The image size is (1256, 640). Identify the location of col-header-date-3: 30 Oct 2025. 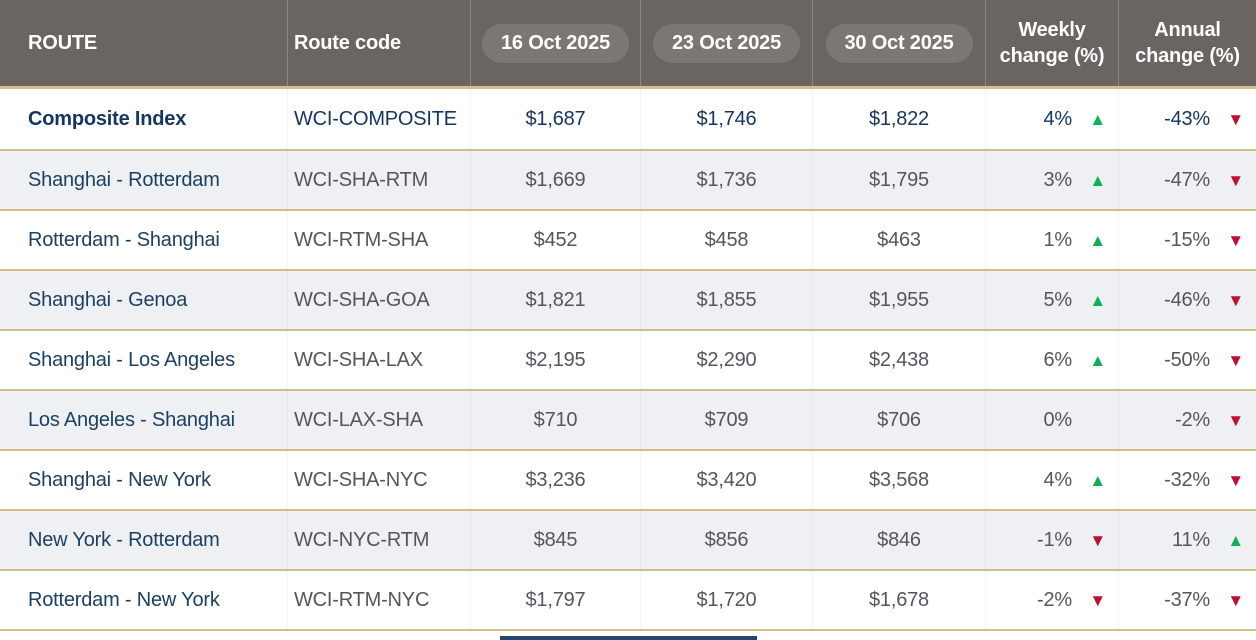
(898, 43).